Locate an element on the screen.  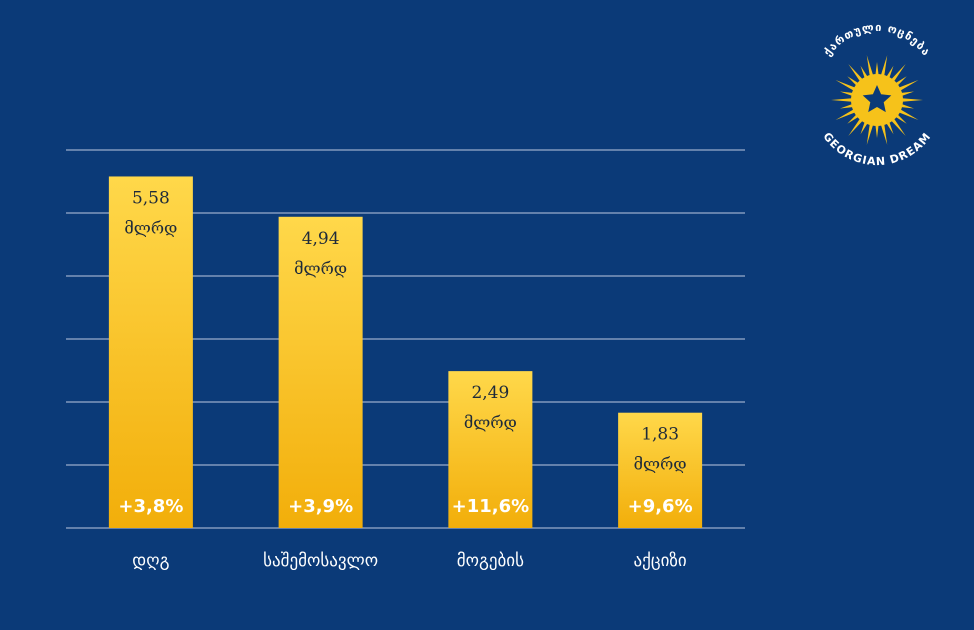
bar-growth-label: +9,6% is located at coordinates (660, 506).